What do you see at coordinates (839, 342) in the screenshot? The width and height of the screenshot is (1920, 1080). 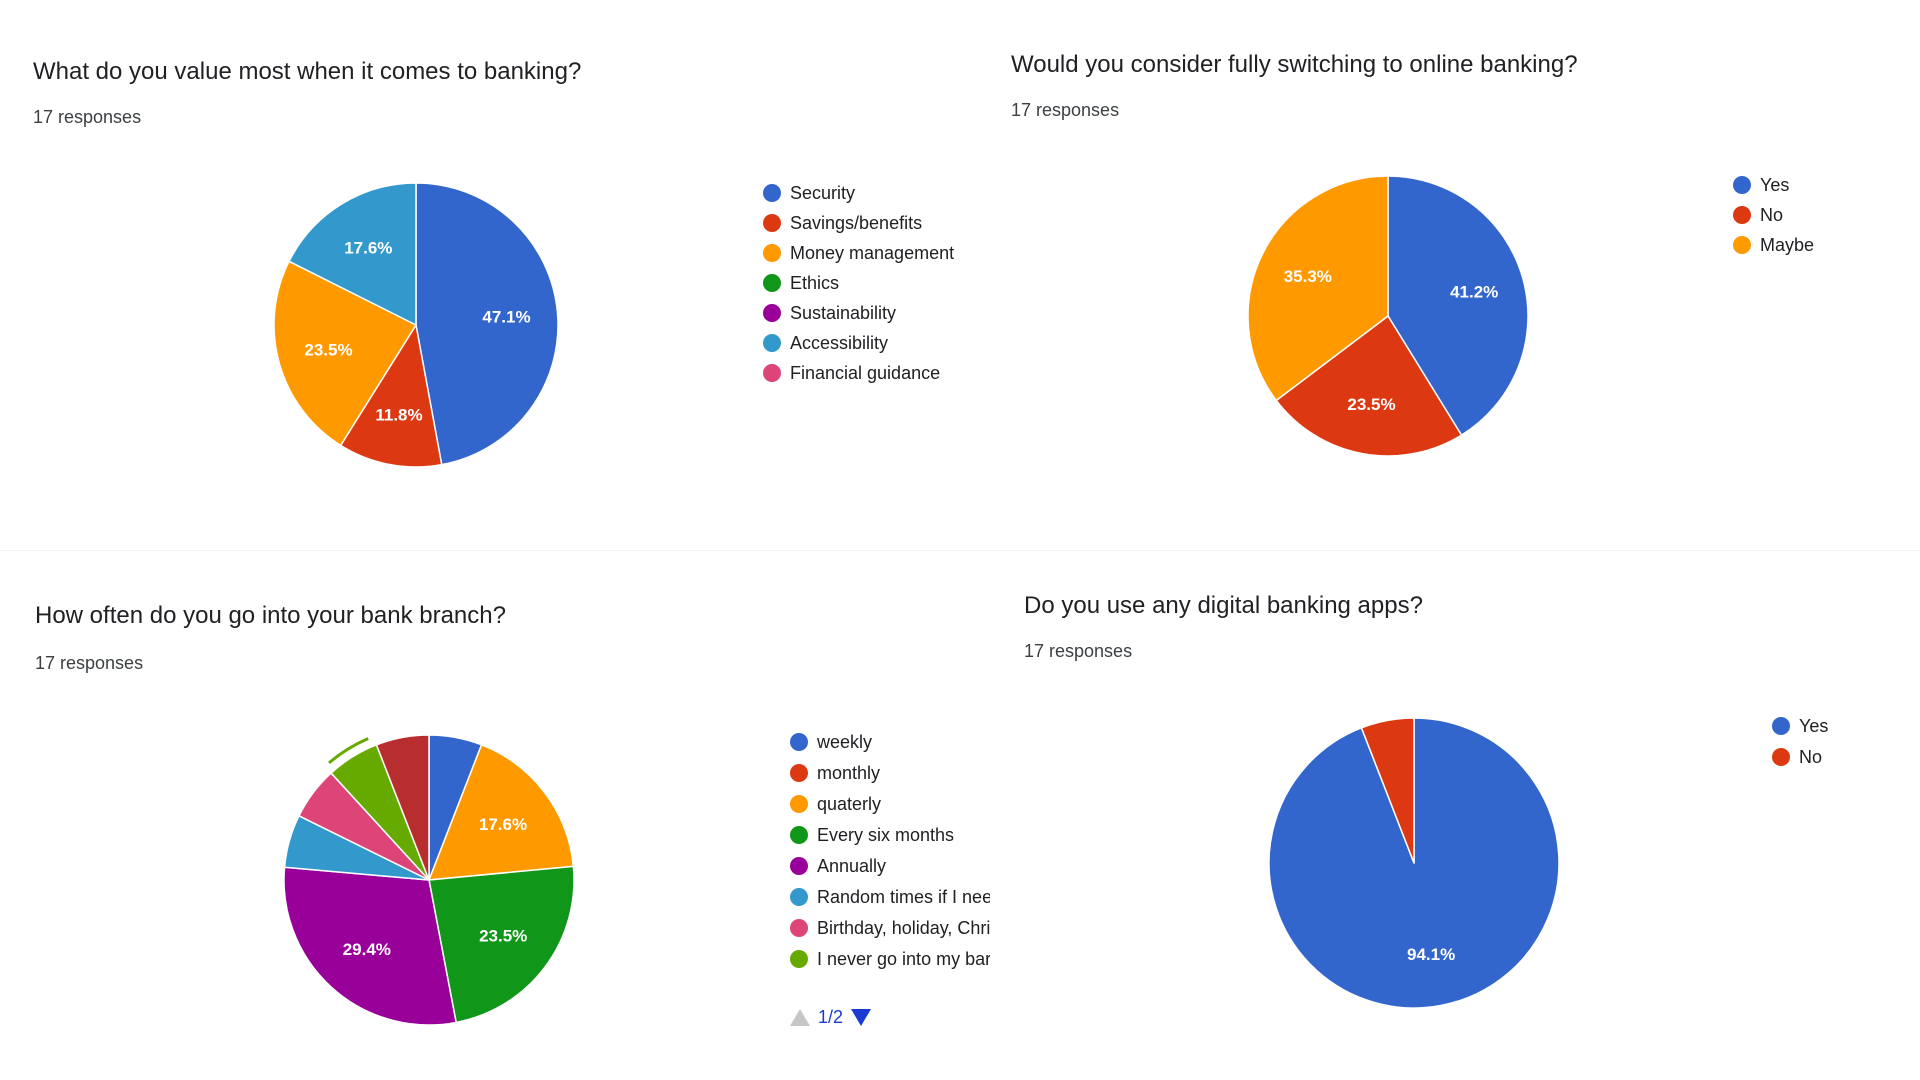 I see `legend-label: Accessibility` at bounding box center [839, 342].